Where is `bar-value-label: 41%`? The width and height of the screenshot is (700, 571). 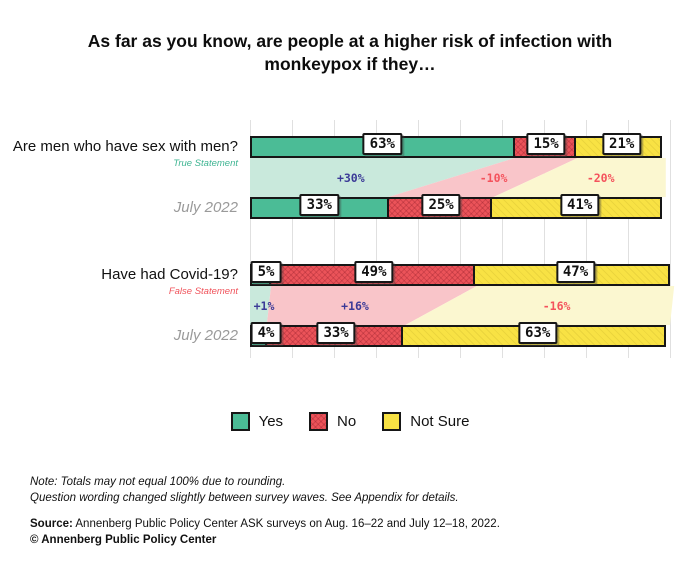 bar-value-label: 41% is located at coordinates (580, 205).